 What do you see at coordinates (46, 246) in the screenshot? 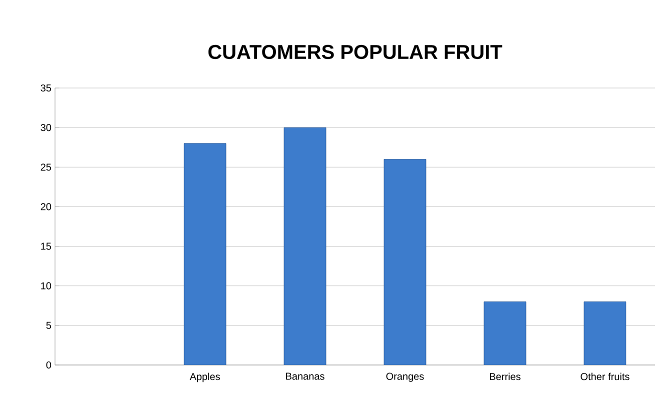
I see `y-tick-label: 15` at bounding box center [46, 246].